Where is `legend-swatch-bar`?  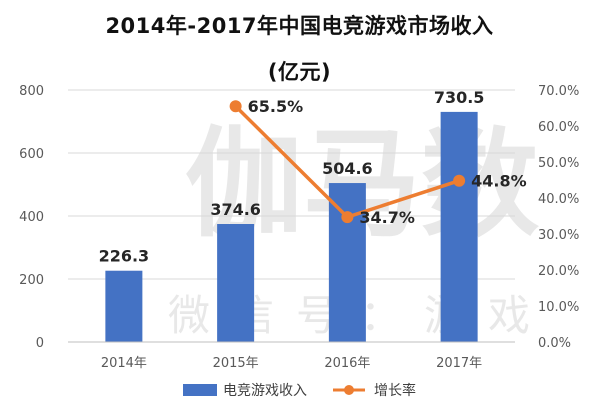 legend-swatch-bar is located at coordinates (200, 390).